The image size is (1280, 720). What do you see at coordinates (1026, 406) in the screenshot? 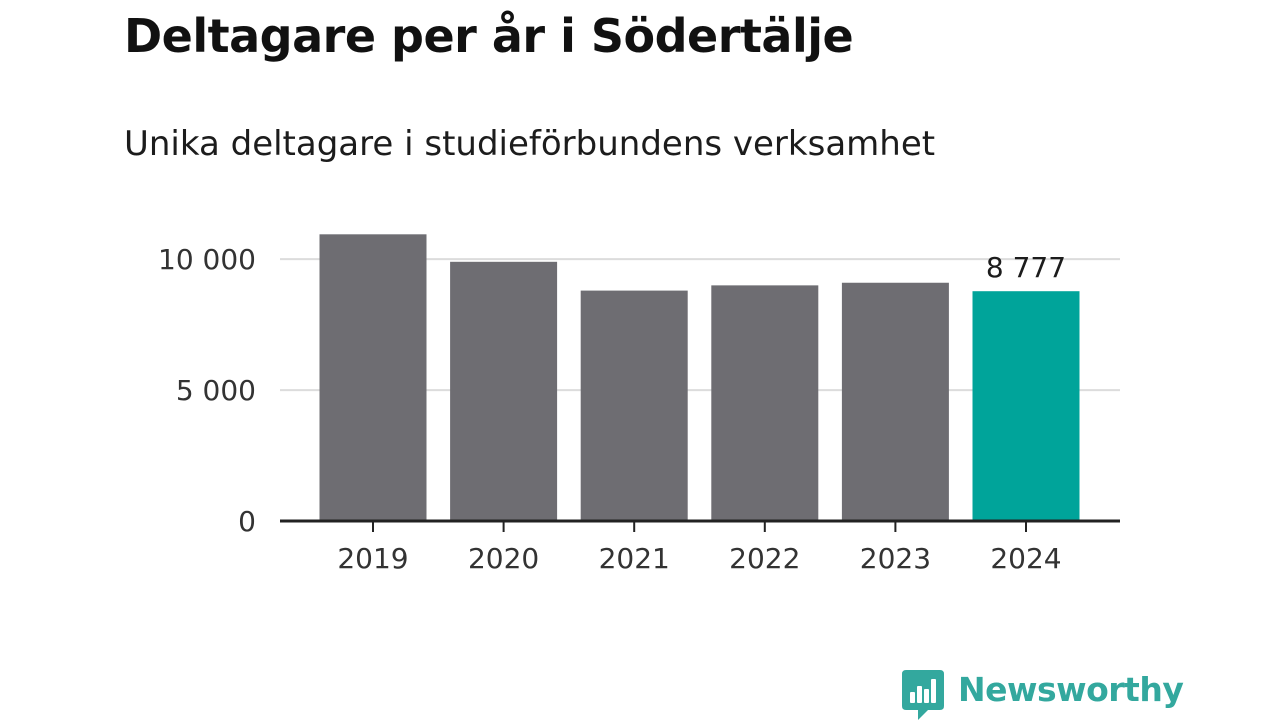
I see `bar-2024` at bounding box center [1026, 406].